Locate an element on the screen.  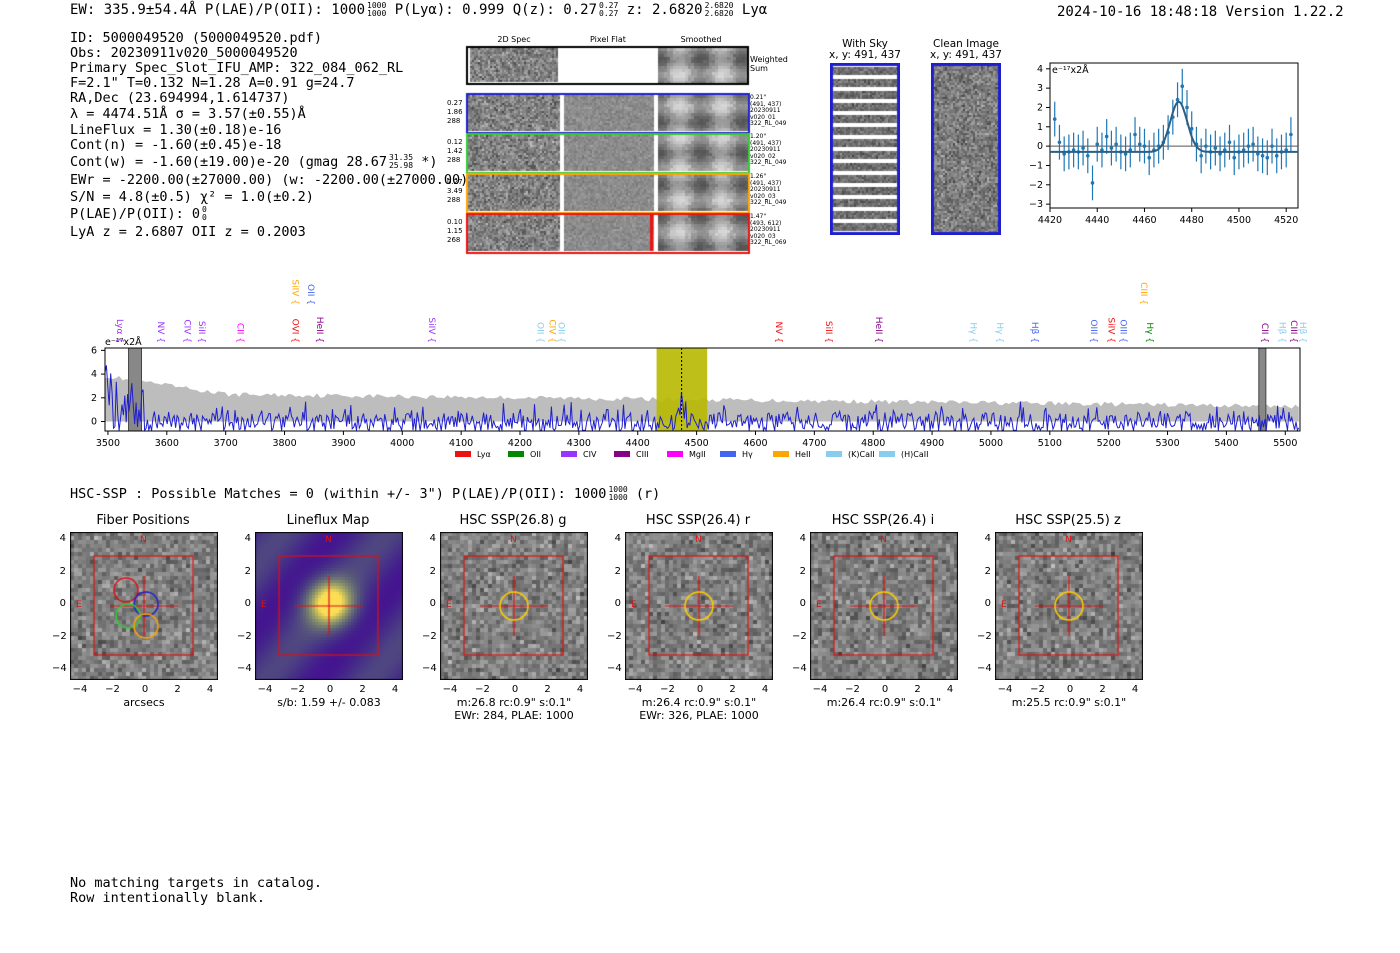
fit-x-tick-label: 4480 is located at coordinates (1192, 220).